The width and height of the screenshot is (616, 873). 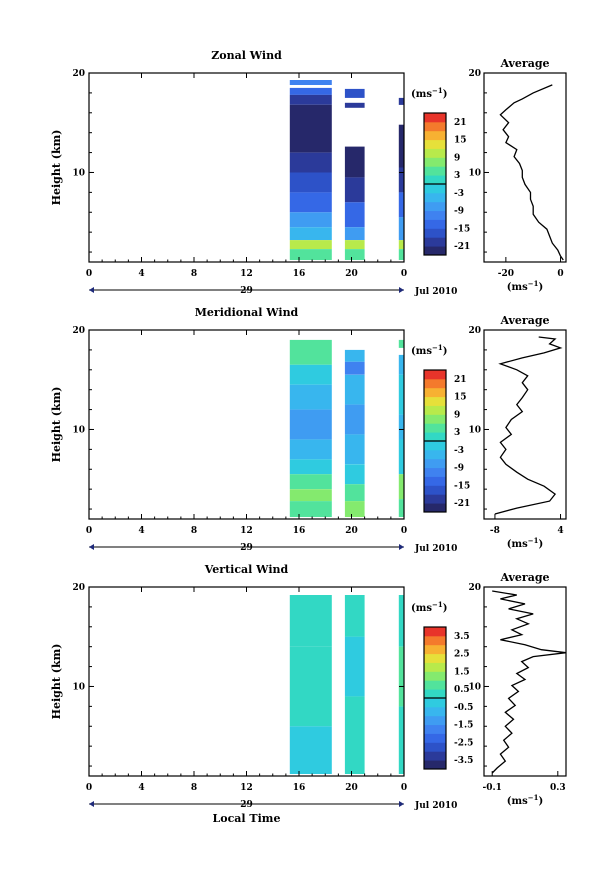 What do you see at coordinates (194, 274) in the screenshot?
I see `x-tick-label: 8` at bounding box center [194, 274].